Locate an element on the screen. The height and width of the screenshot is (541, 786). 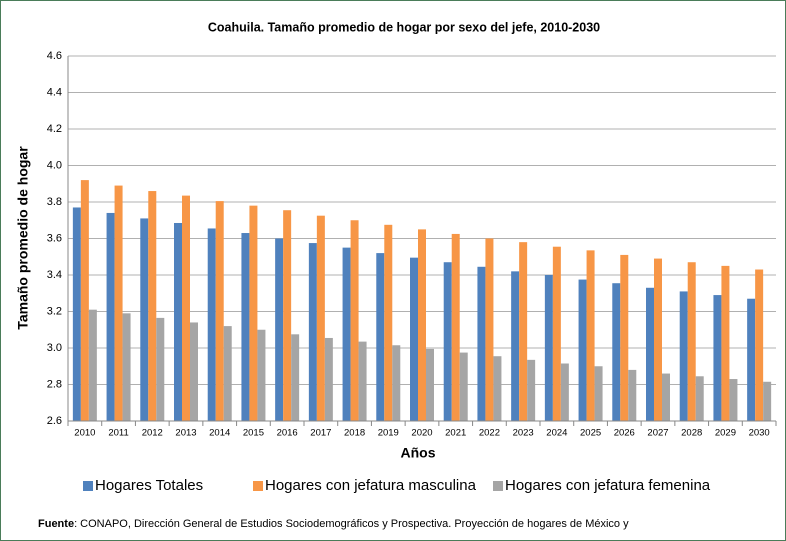
x-tick-label: 2010 is located at coordinates (84, 433).